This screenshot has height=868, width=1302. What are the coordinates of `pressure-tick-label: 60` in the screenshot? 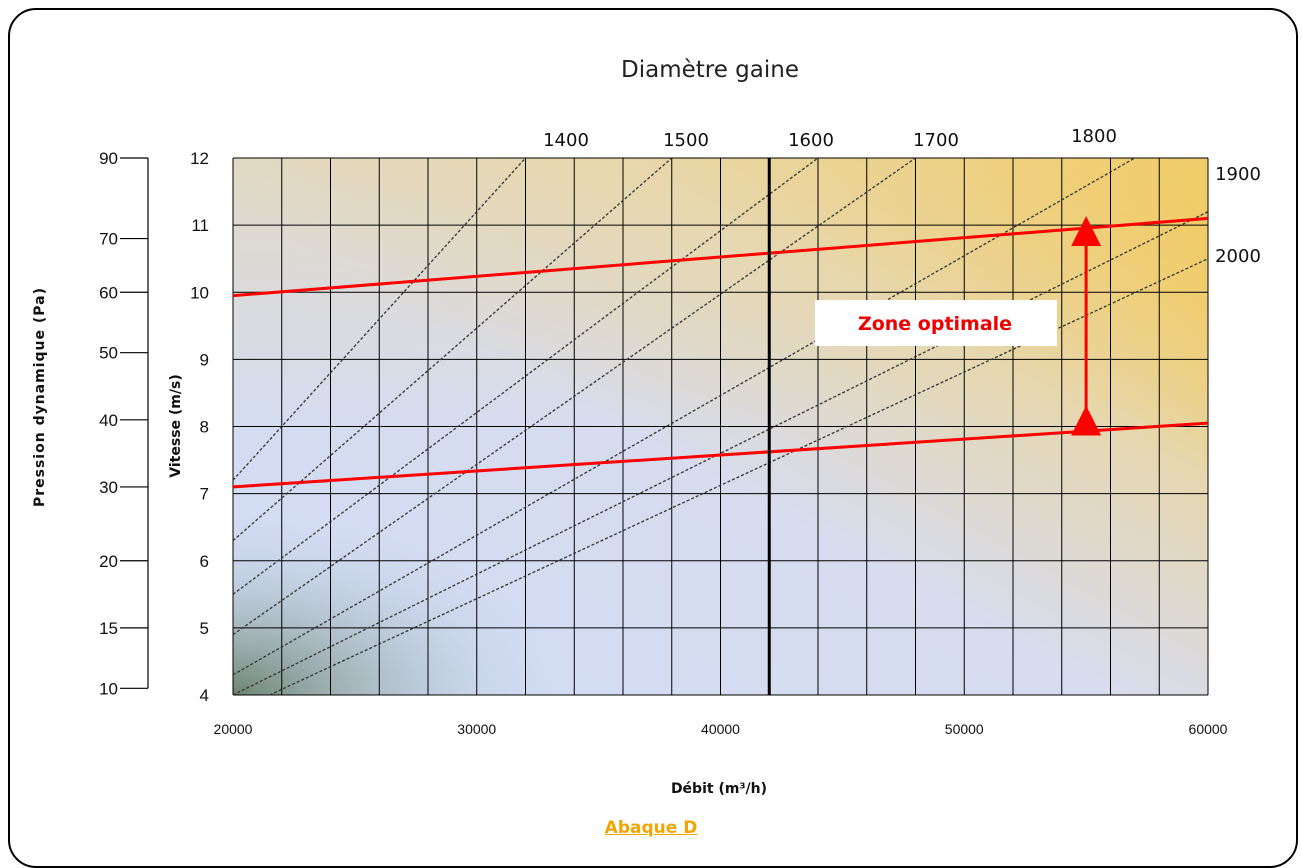 It's located at (108, 292).